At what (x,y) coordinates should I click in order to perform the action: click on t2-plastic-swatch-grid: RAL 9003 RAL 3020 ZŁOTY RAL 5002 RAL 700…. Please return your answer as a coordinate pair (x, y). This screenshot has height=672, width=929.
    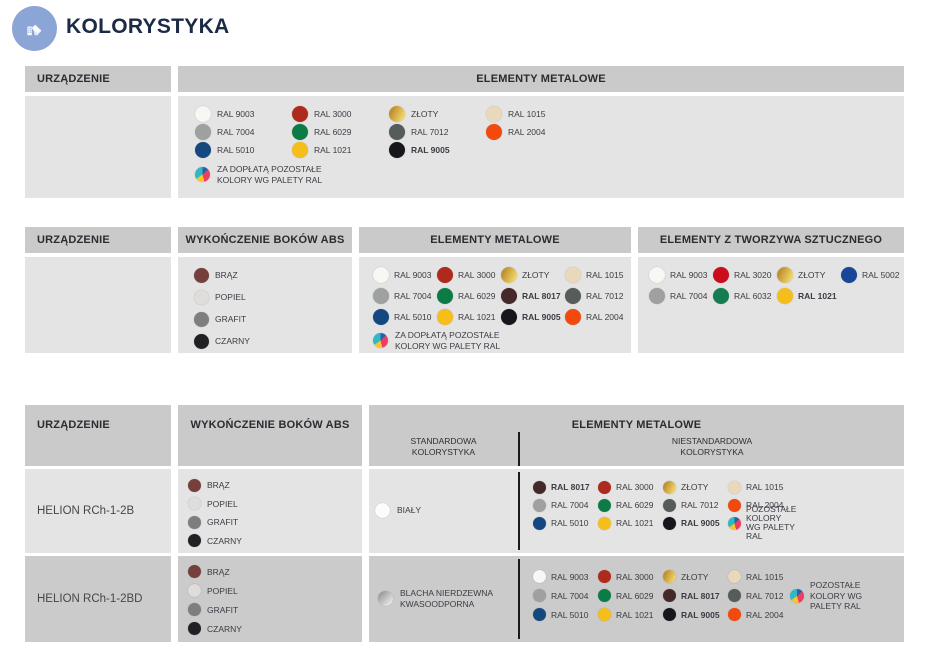
    Looking at the image, I should click on (782, 285).